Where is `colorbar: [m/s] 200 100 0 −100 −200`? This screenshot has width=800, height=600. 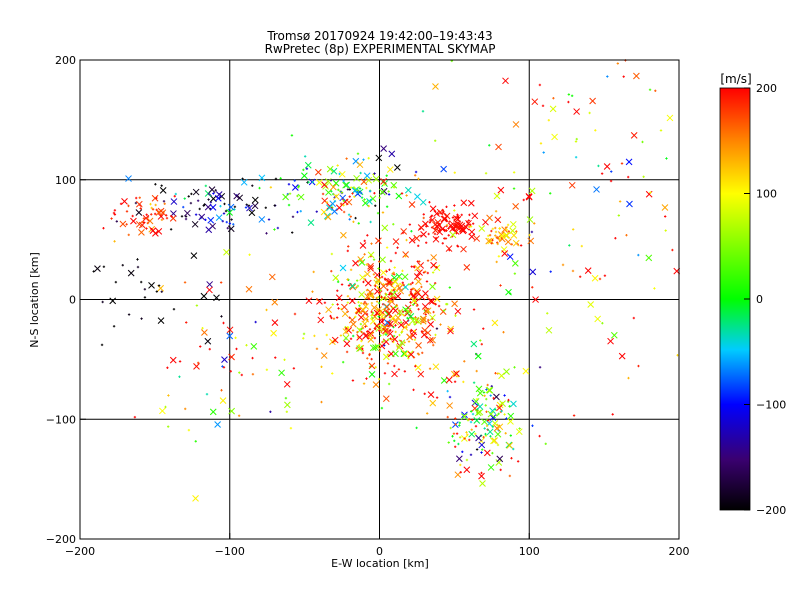 colorbar: [m/s] 200 100 0 −100 −200 is located at coordinates (752, 294).